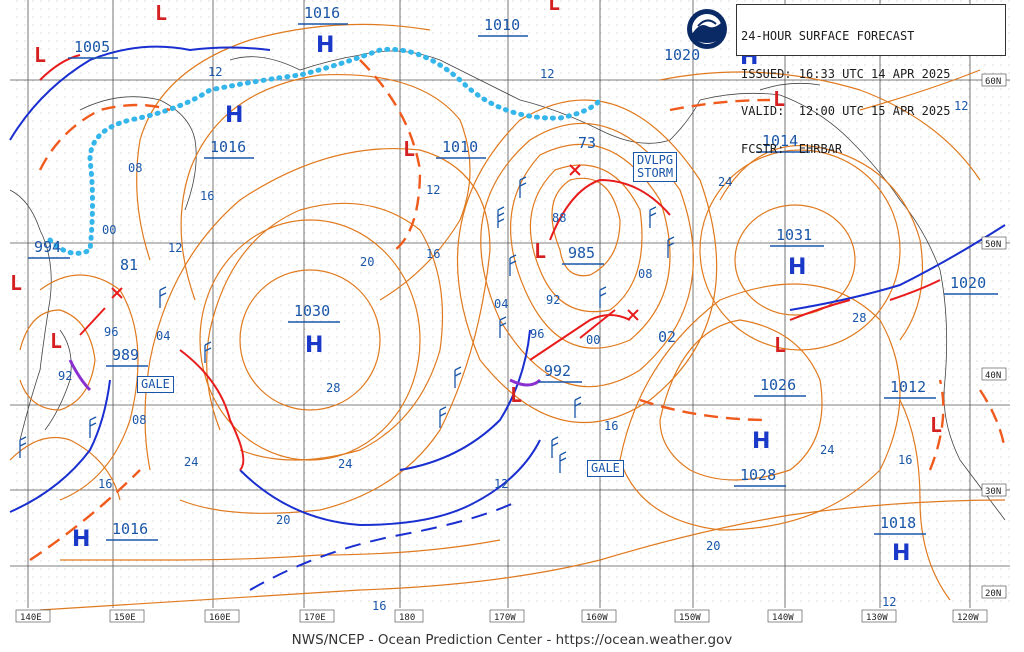 This screenshot has height=652, width=1024. Describe the element at coordinates (690, 618) in the screenshot. I see `tick-150w: 150W` at that location.